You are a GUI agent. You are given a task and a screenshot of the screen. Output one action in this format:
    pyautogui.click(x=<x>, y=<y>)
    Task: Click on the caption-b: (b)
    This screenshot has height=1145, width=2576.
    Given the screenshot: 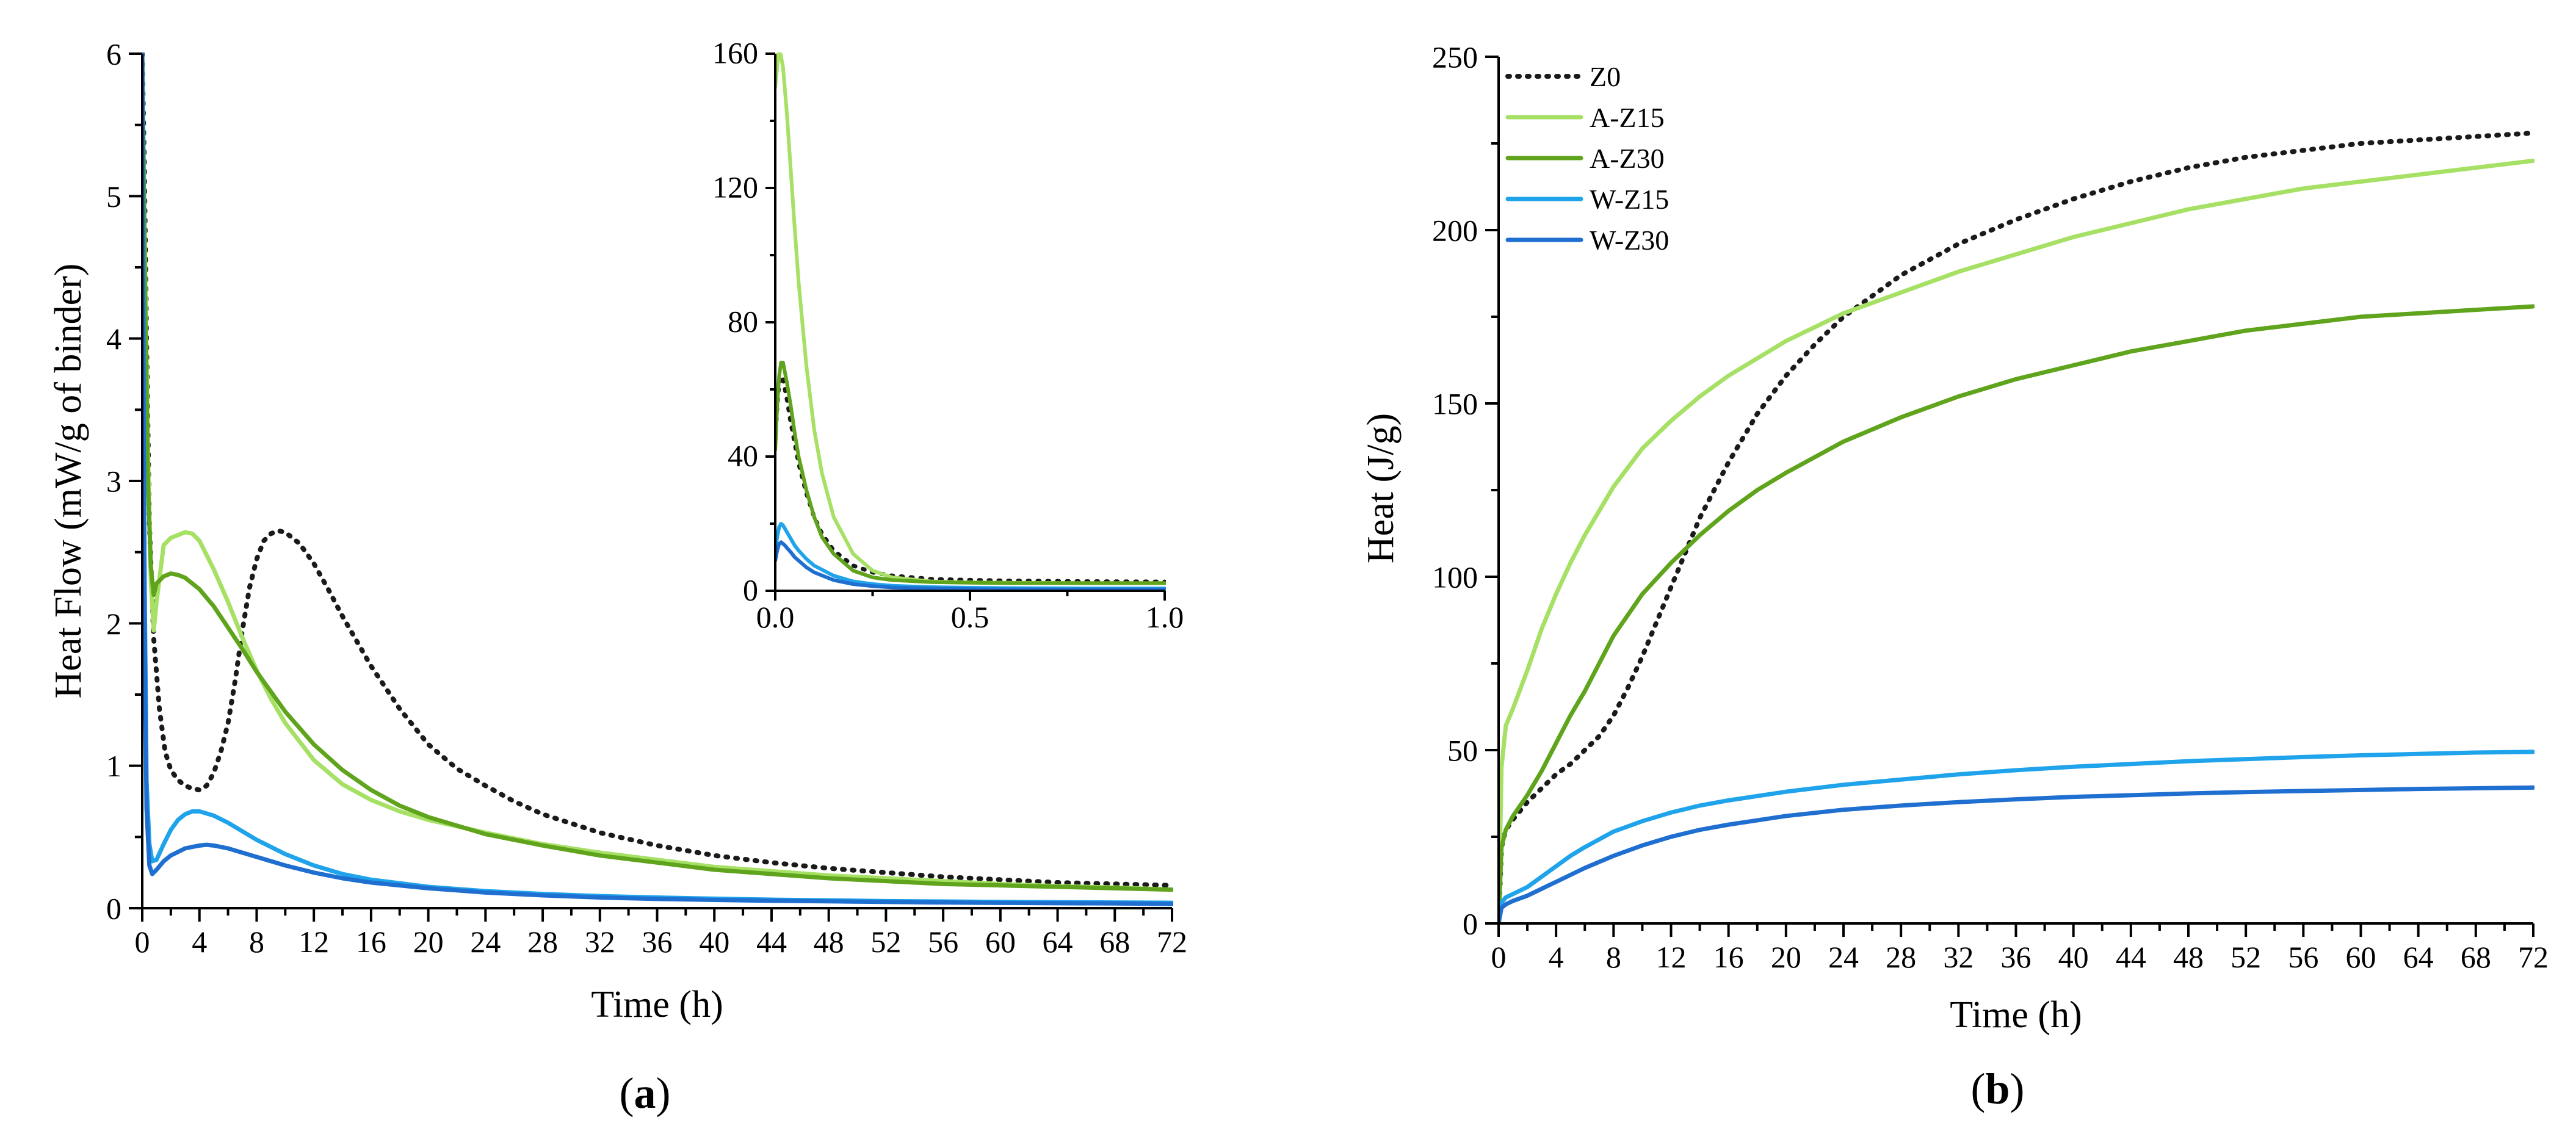 What is the action you would take?
    pyautogui.click(x=1997, y=1088)
    